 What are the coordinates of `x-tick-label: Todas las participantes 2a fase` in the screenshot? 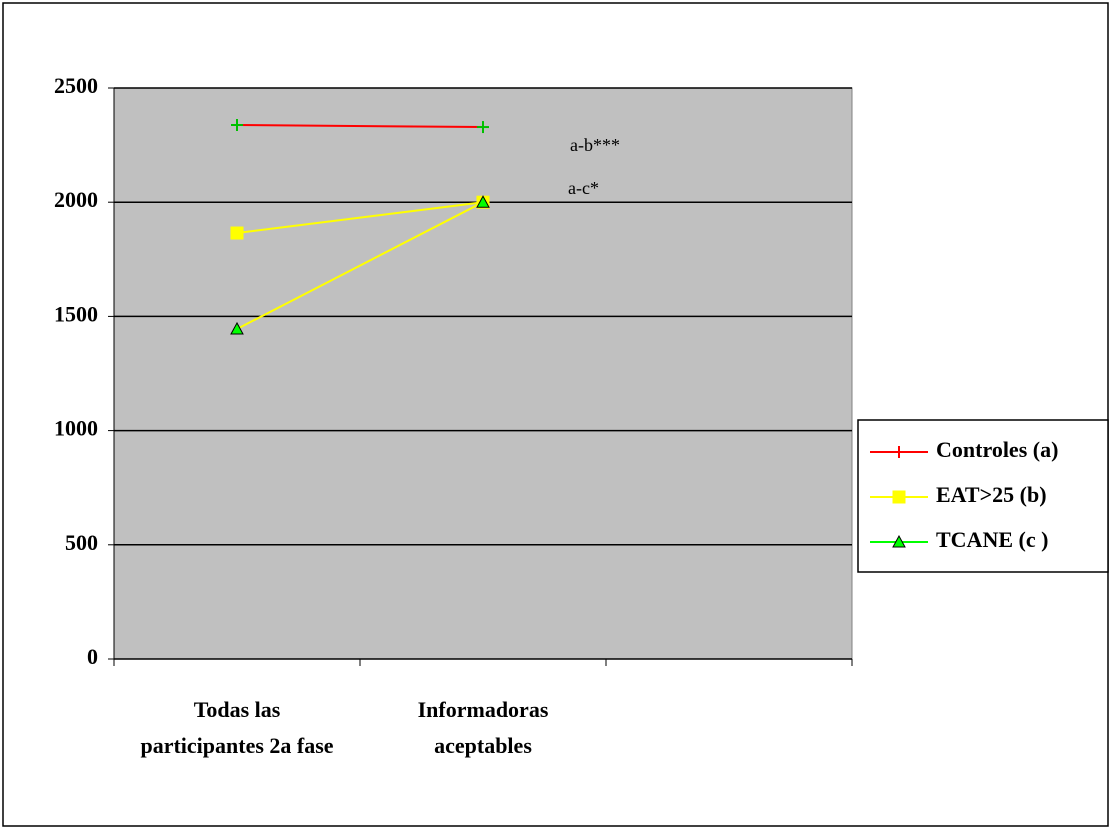 It's located at (237, 727).